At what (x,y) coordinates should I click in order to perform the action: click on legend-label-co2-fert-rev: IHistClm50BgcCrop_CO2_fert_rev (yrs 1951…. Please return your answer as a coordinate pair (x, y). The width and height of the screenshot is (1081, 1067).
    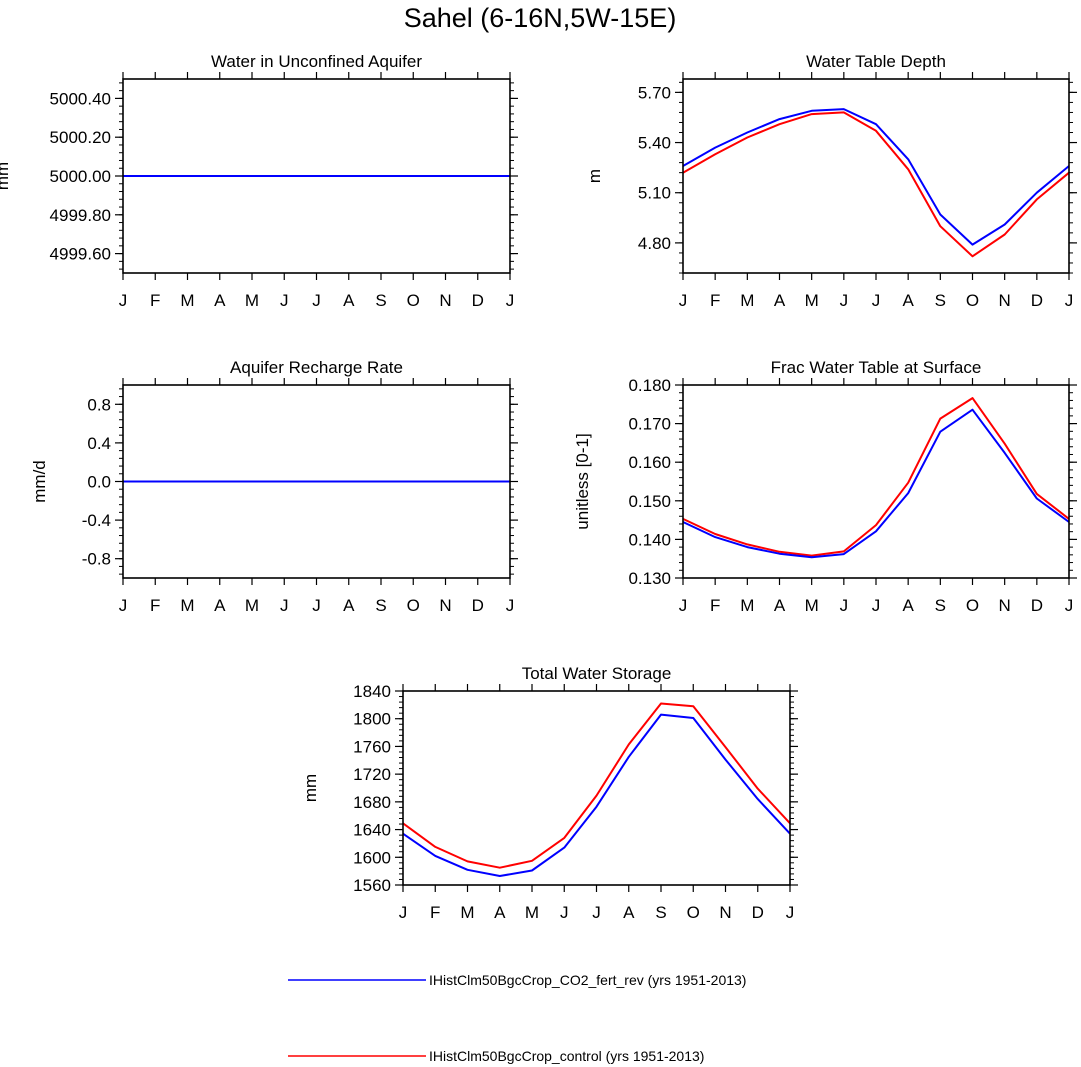
    Looking at the image, I should click on (587, 980).